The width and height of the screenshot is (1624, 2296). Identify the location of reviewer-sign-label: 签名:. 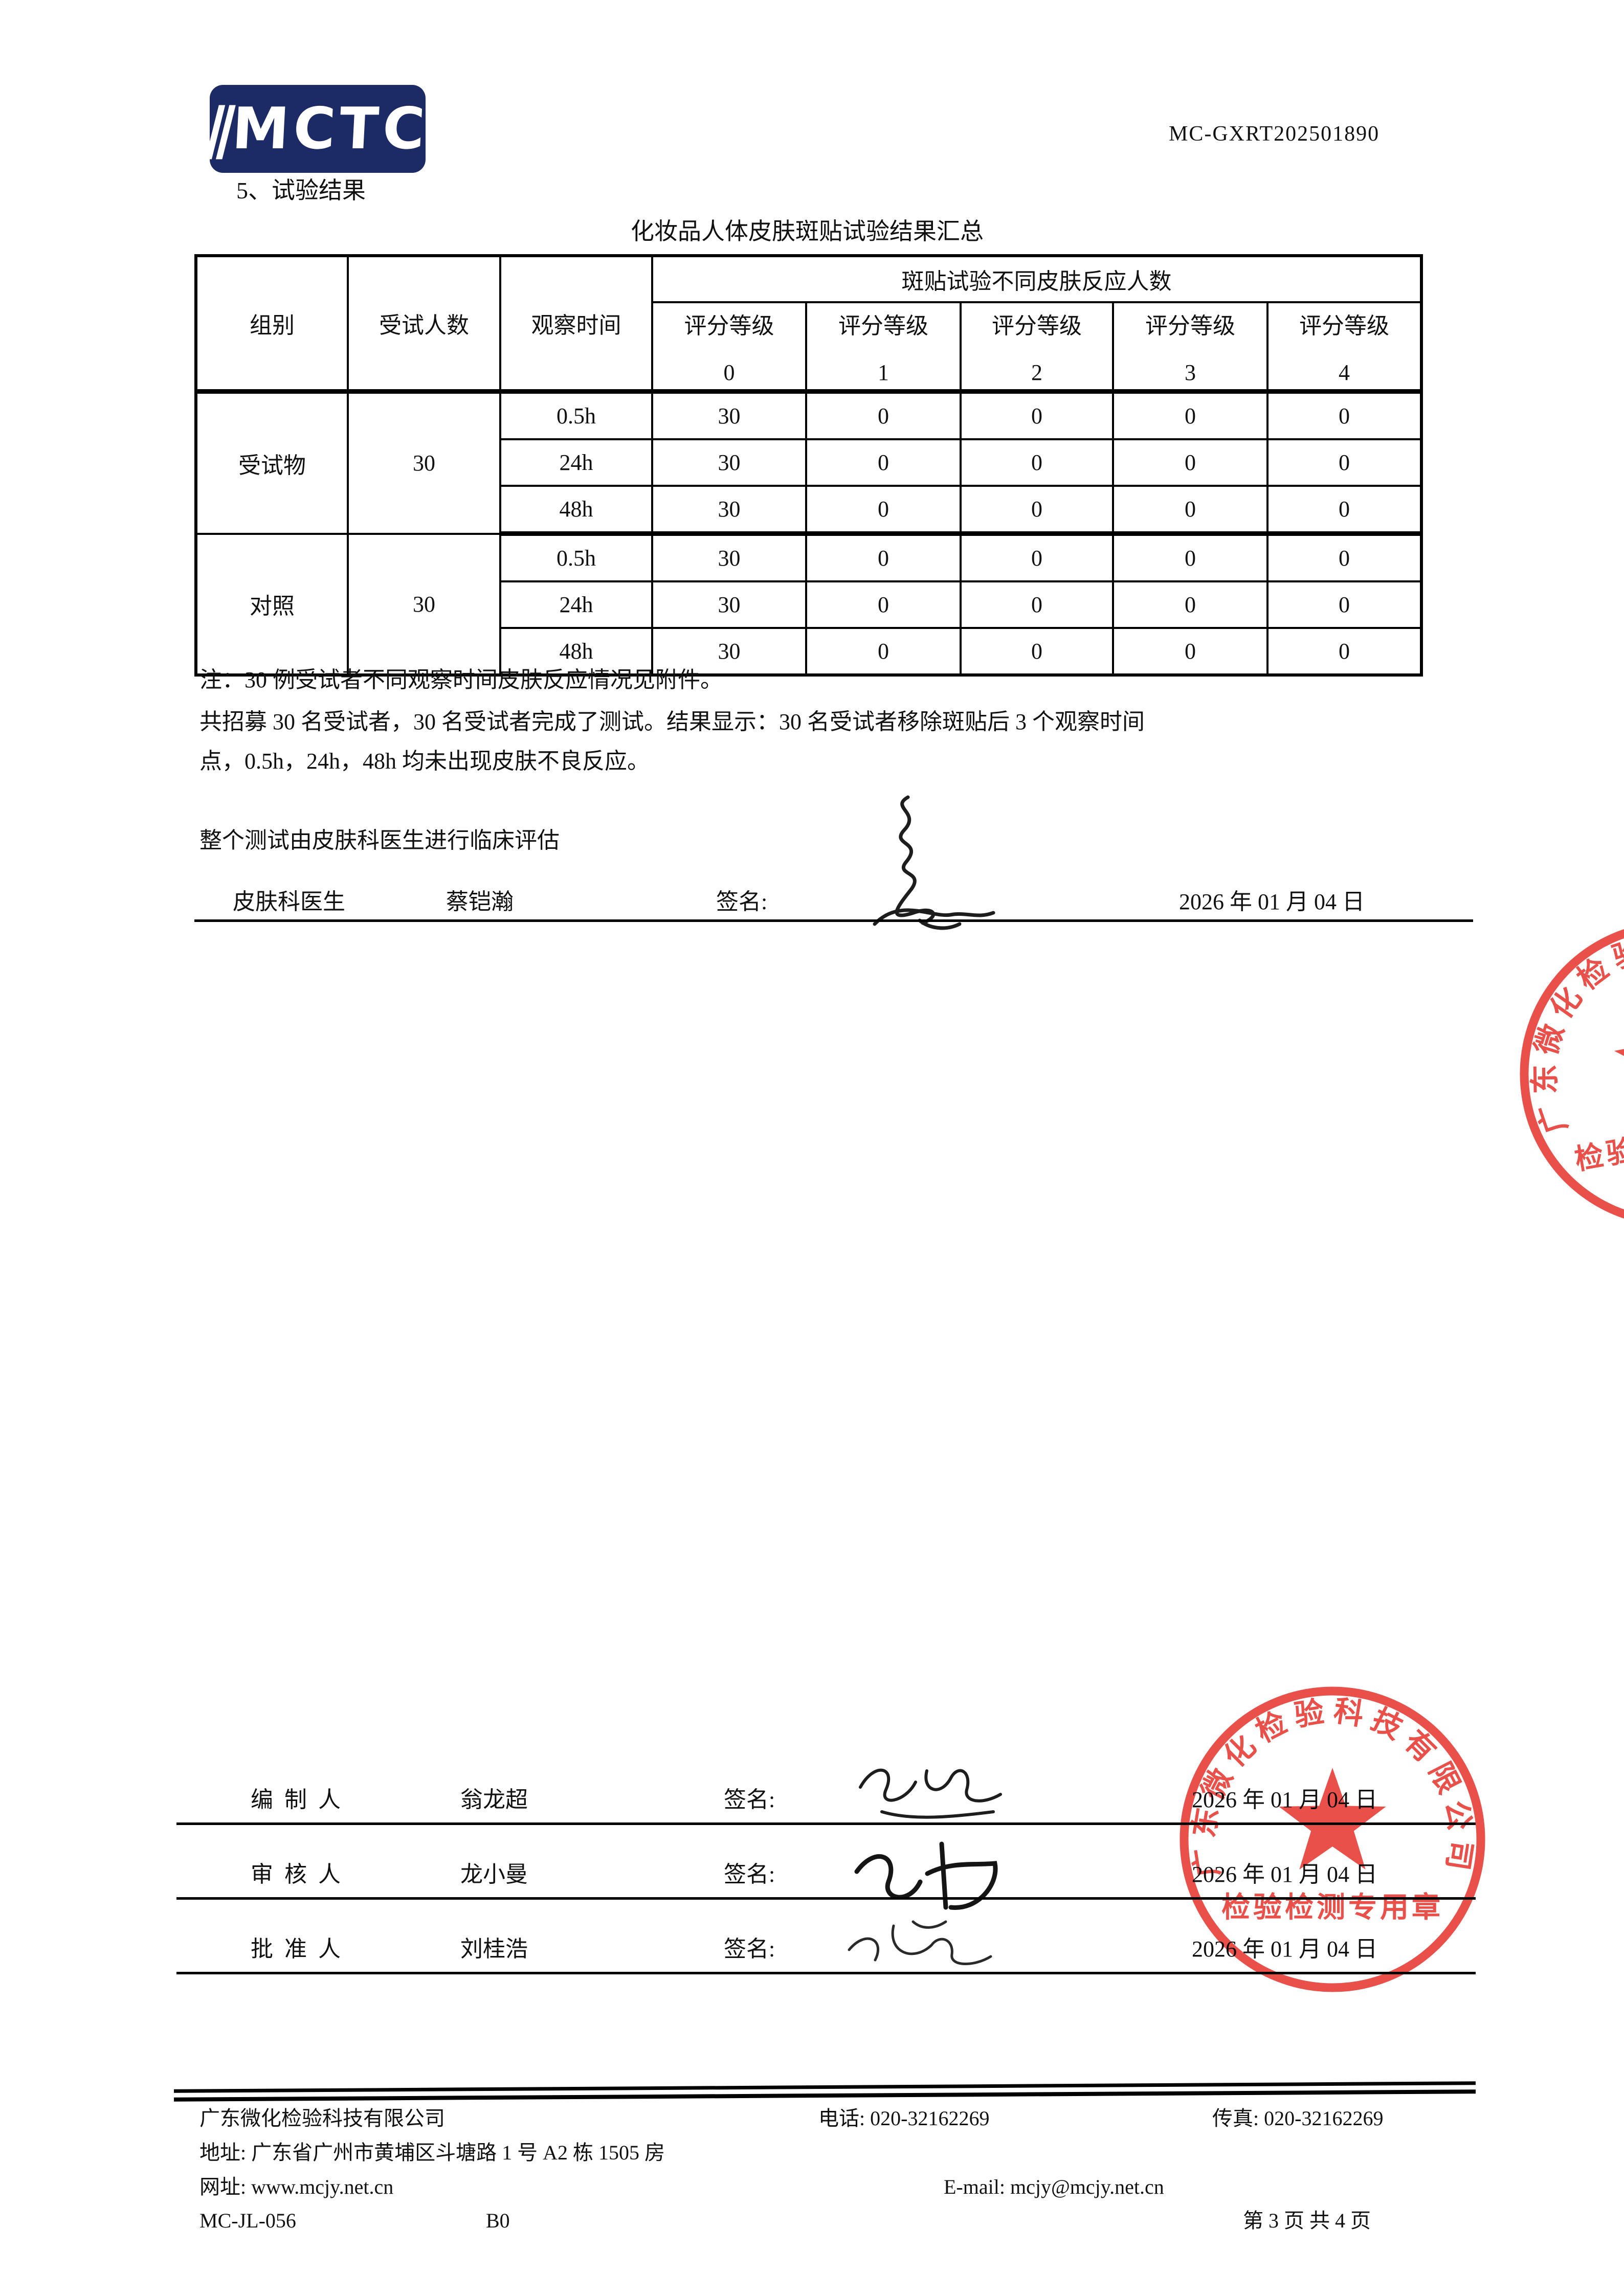
(749, 1875).